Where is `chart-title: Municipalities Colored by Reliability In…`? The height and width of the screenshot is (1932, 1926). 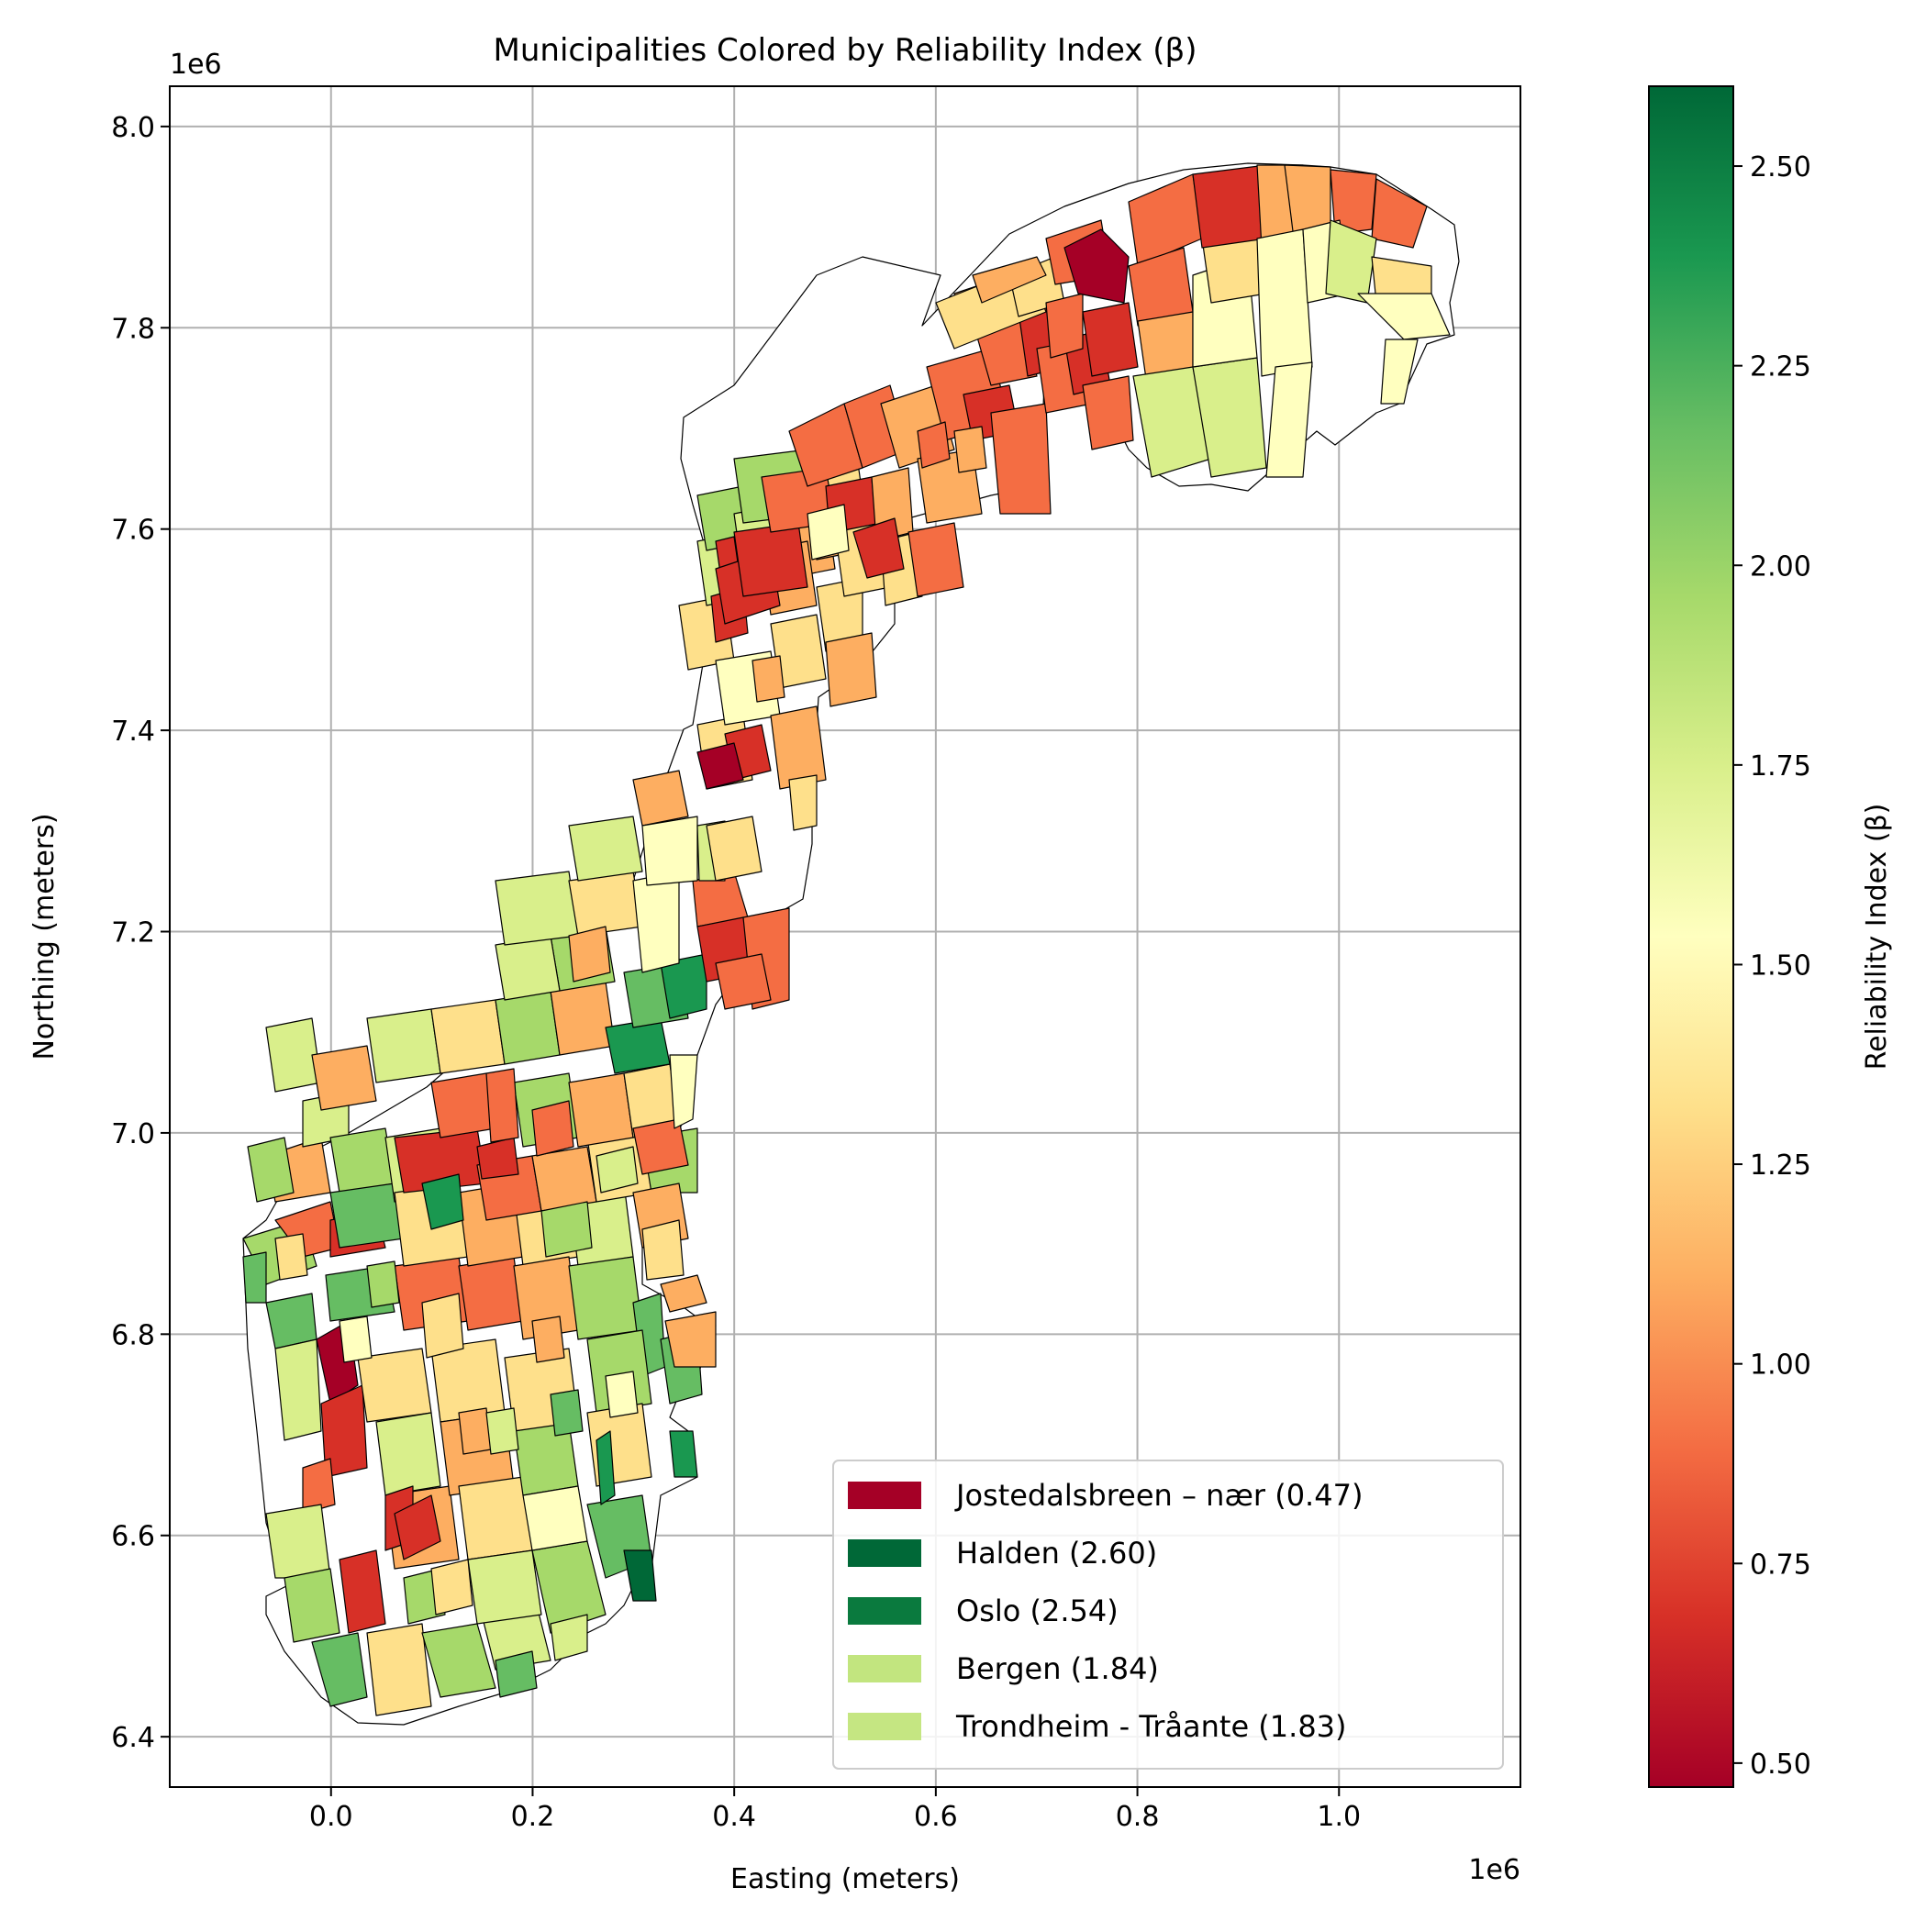
chart-title: Municipalities Colored by Reliability In… is located at coordinates (845, 50).